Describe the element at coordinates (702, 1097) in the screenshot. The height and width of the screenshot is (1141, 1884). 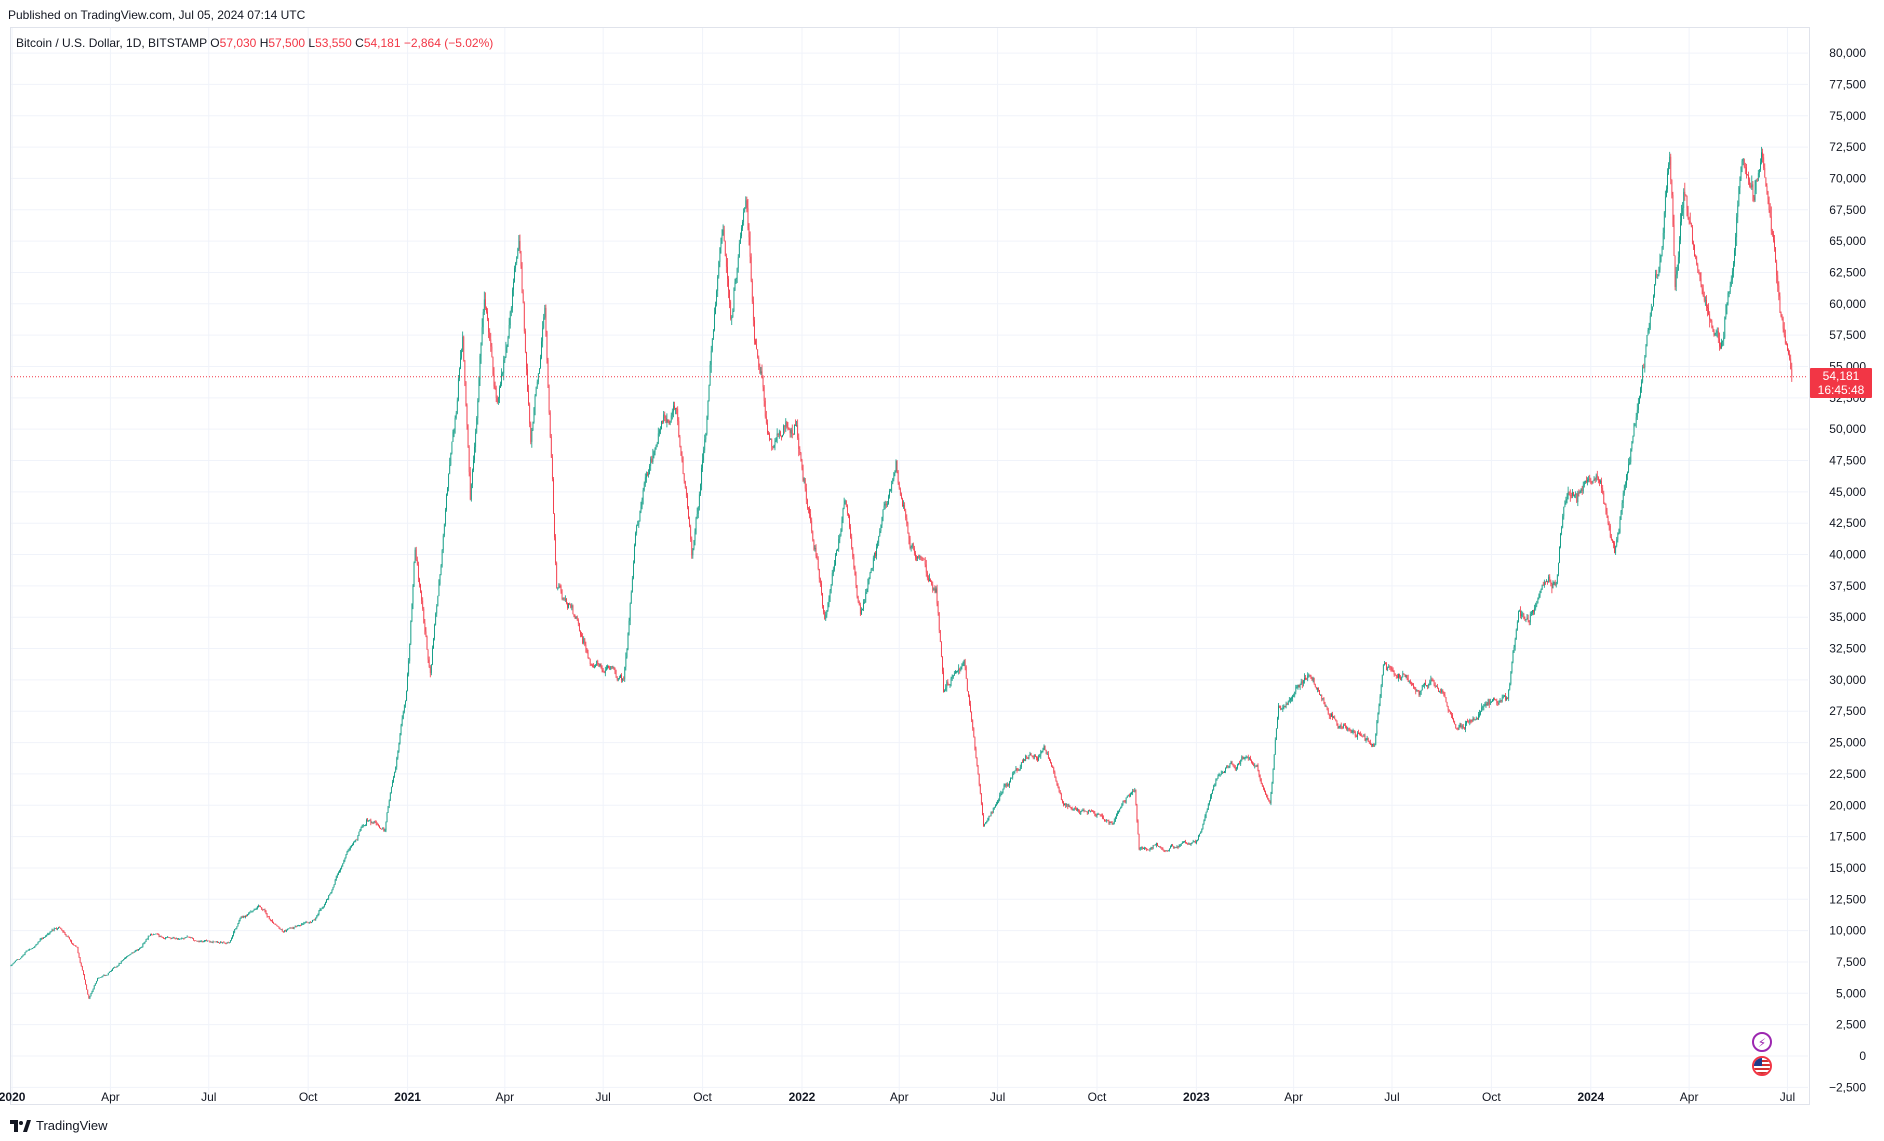
I see `x-tick-label: Oct` at that location.